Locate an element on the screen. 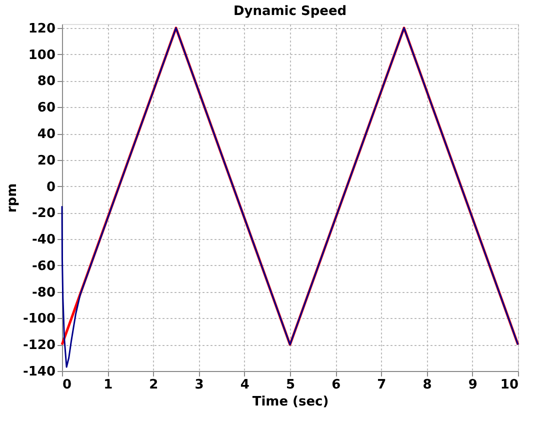  x-tick-label: 1 is located at coordinates (108, 385).